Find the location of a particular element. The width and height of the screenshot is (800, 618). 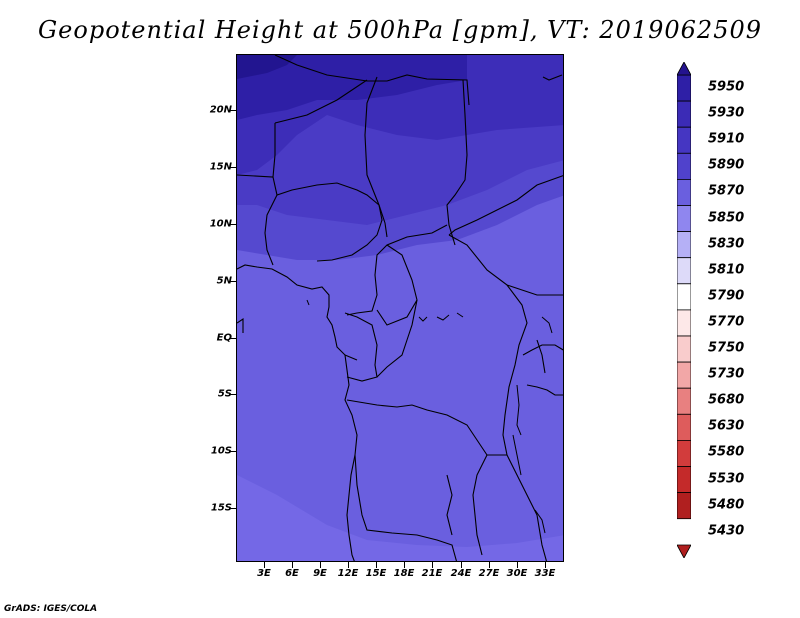

colorbar-label: 5730 is located at coordinates (726, 374).